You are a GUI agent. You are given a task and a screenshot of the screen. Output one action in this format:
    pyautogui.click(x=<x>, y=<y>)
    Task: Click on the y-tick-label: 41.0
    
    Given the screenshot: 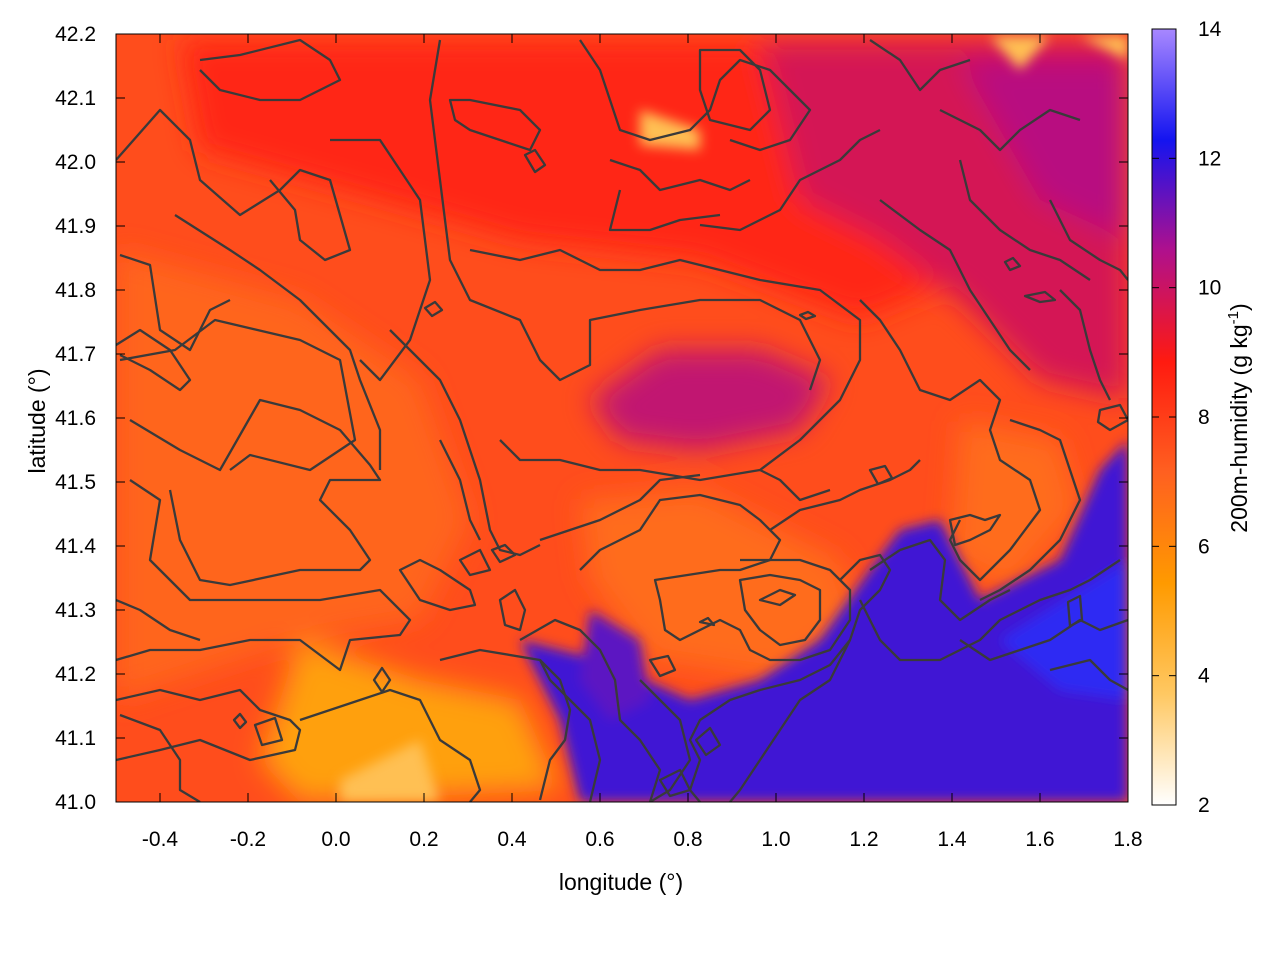 What is the action you would take?
    pyautogui.click(x=75, y=802)
    